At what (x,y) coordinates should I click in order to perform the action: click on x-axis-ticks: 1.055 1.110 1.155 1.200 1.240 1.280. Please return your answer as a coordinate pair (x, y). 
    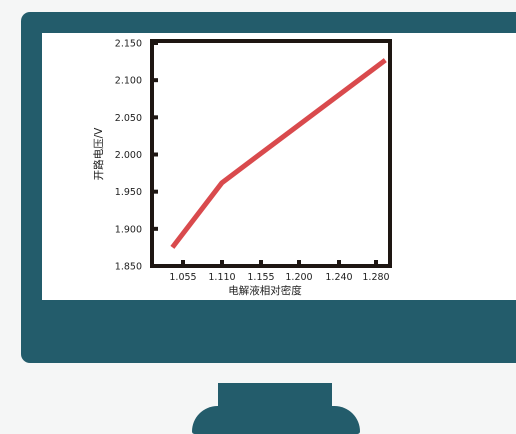
    Looking at the image, I should click on (279, 271).